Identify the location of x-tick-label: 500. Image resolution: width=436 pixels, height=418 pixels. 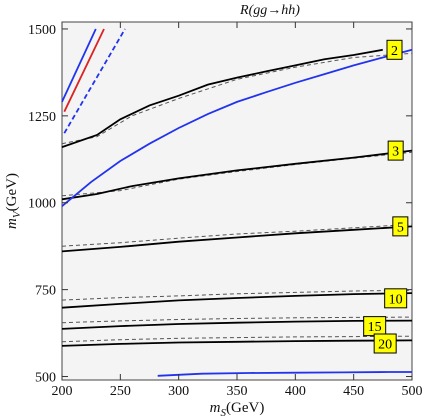
(412, 391).